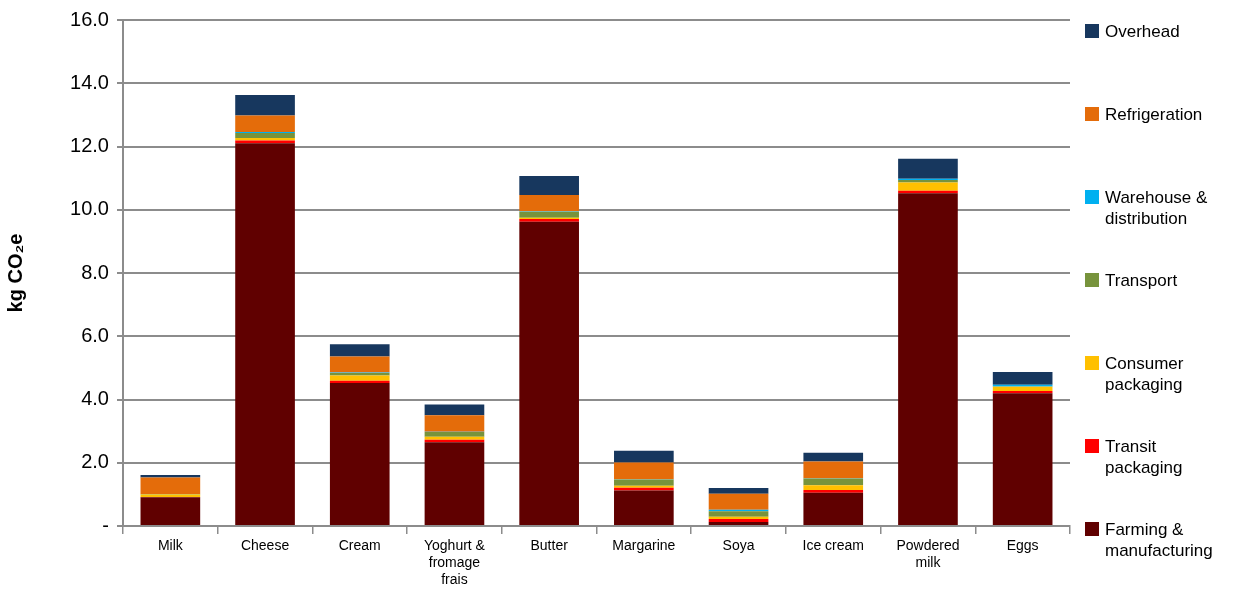 The height and width of the screenshot is (607, 1245). What do you see at coordinates (89, 81) in the screenshot?
I see `y-tick-label: 14.0` at bounding box center [89, 81].